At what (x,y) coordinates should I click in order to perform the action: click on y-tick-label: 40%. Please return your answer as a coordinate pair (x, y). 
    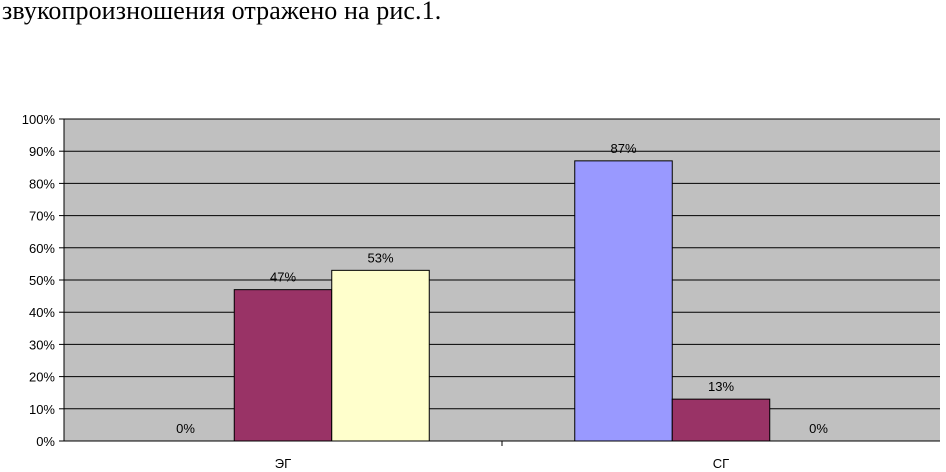
    Looking at the image, I should click on (42, 312).